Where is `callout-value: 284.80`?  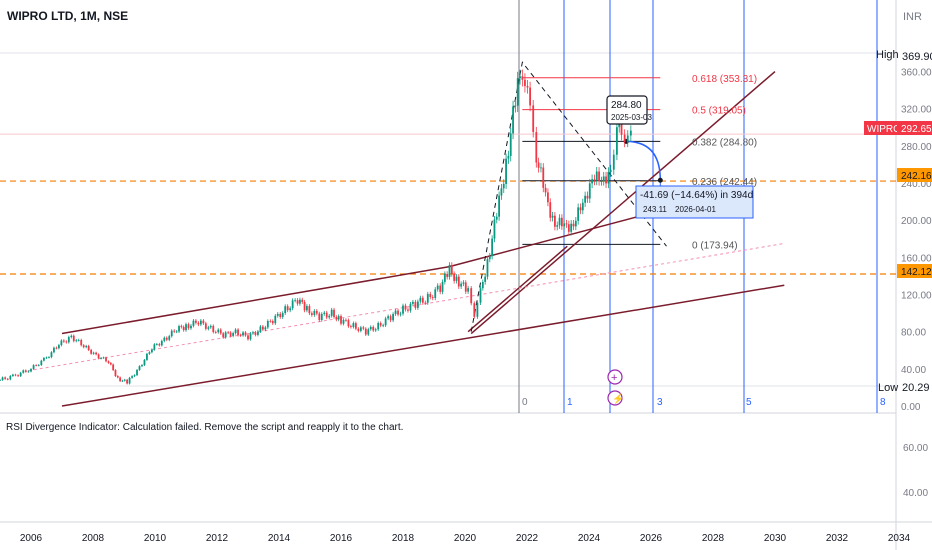
callout-value: 284.80 is located at coordinates (626, 105).